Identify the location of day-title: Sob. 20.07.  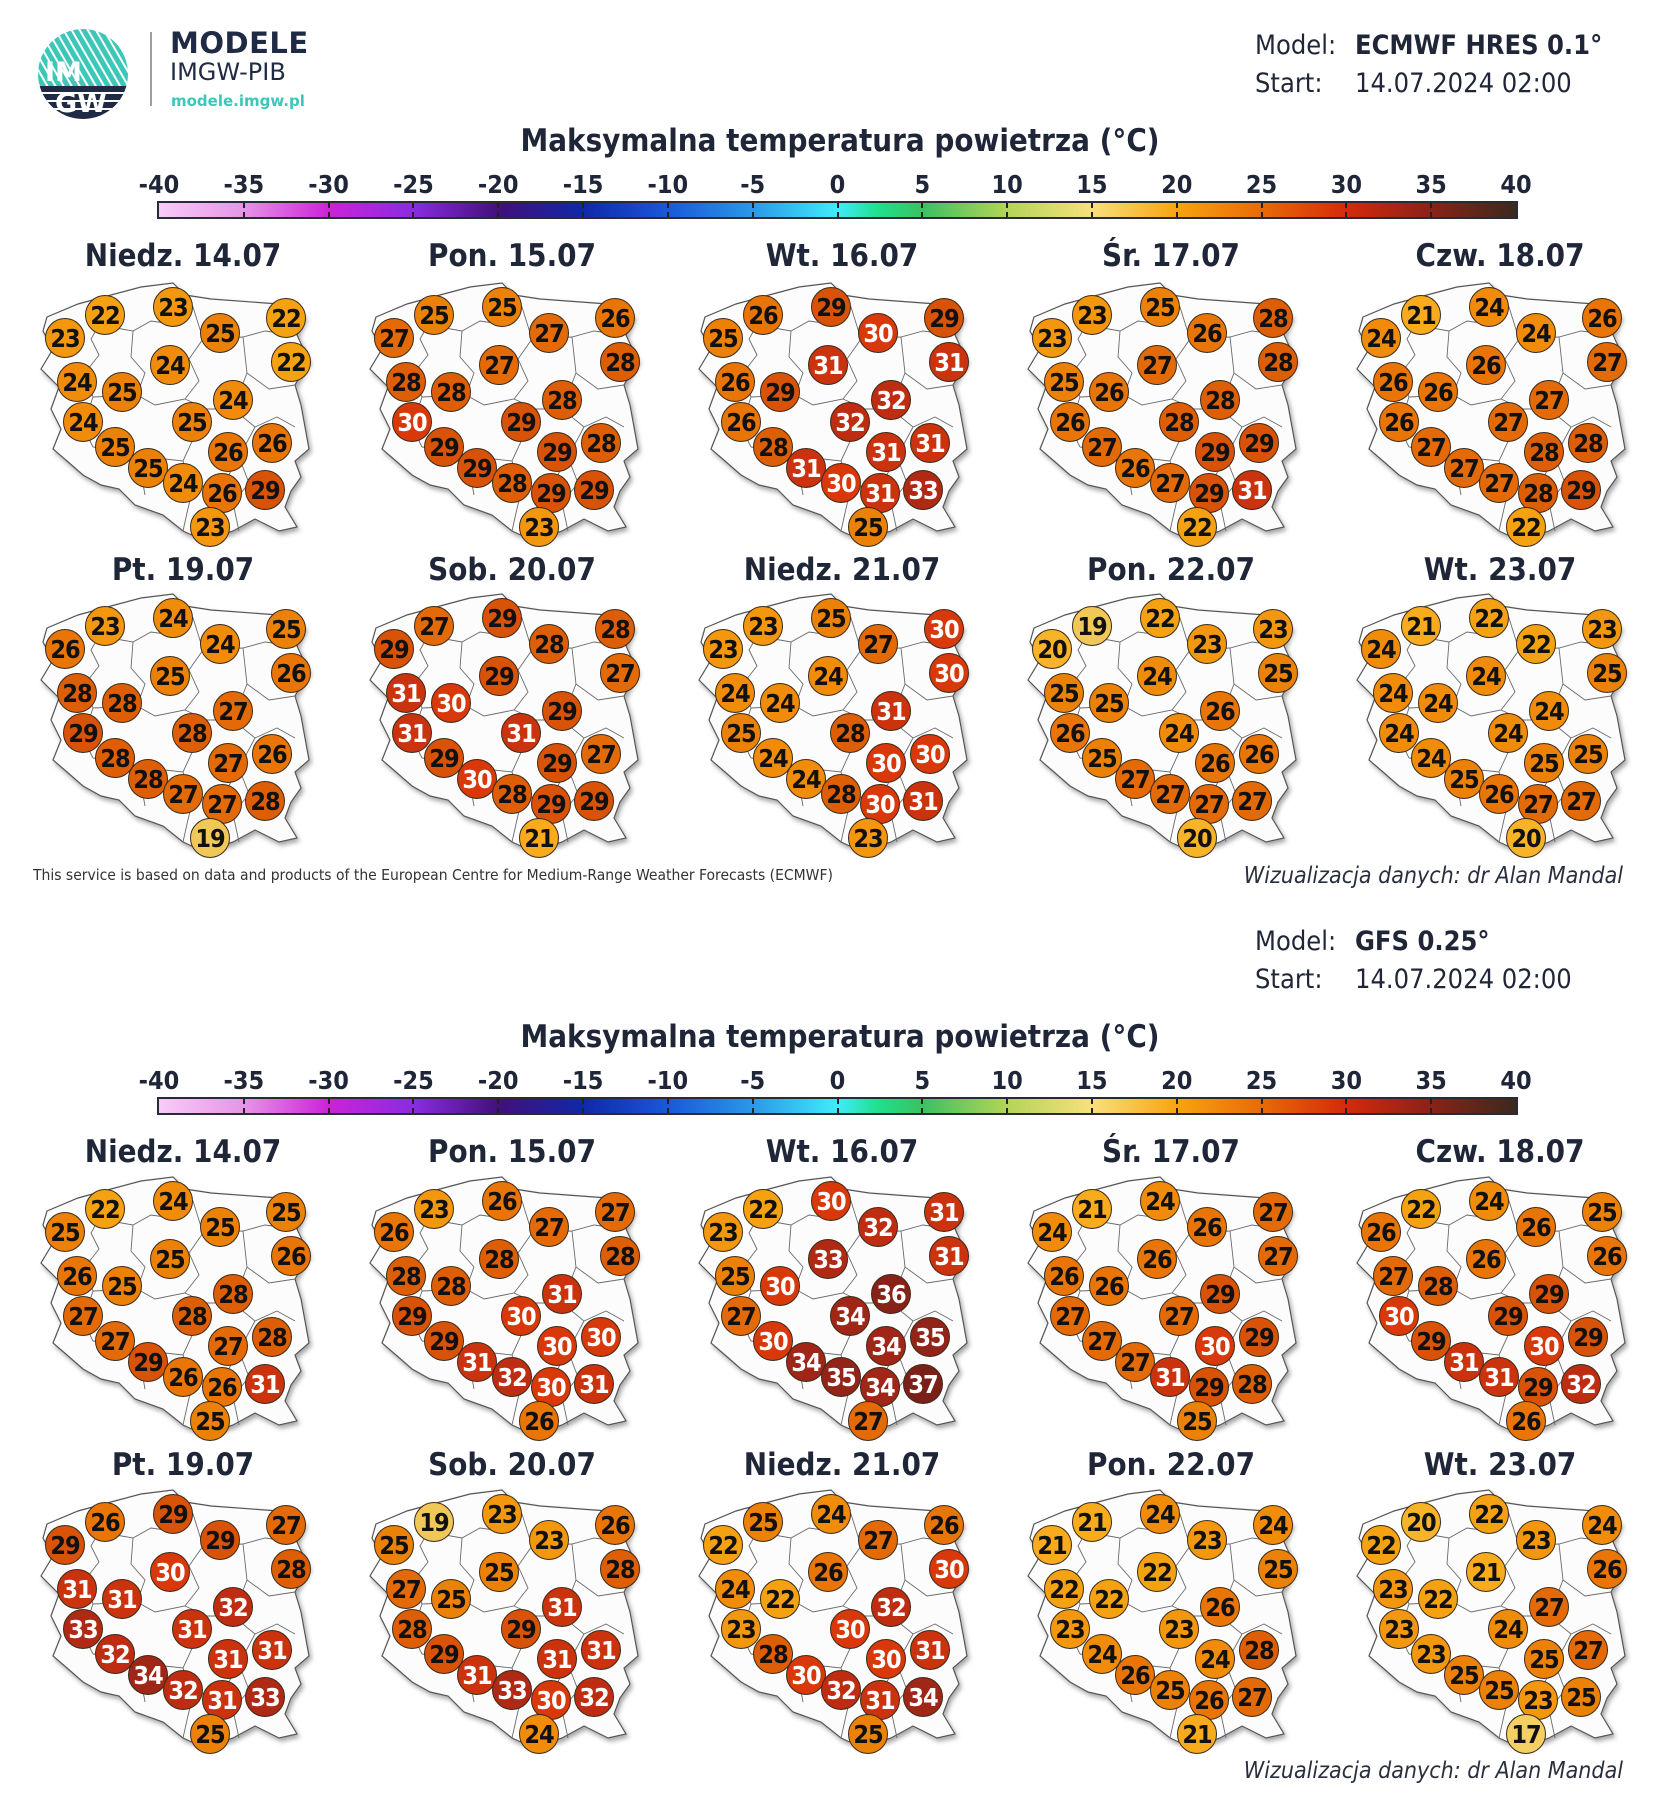
(512, 1465).